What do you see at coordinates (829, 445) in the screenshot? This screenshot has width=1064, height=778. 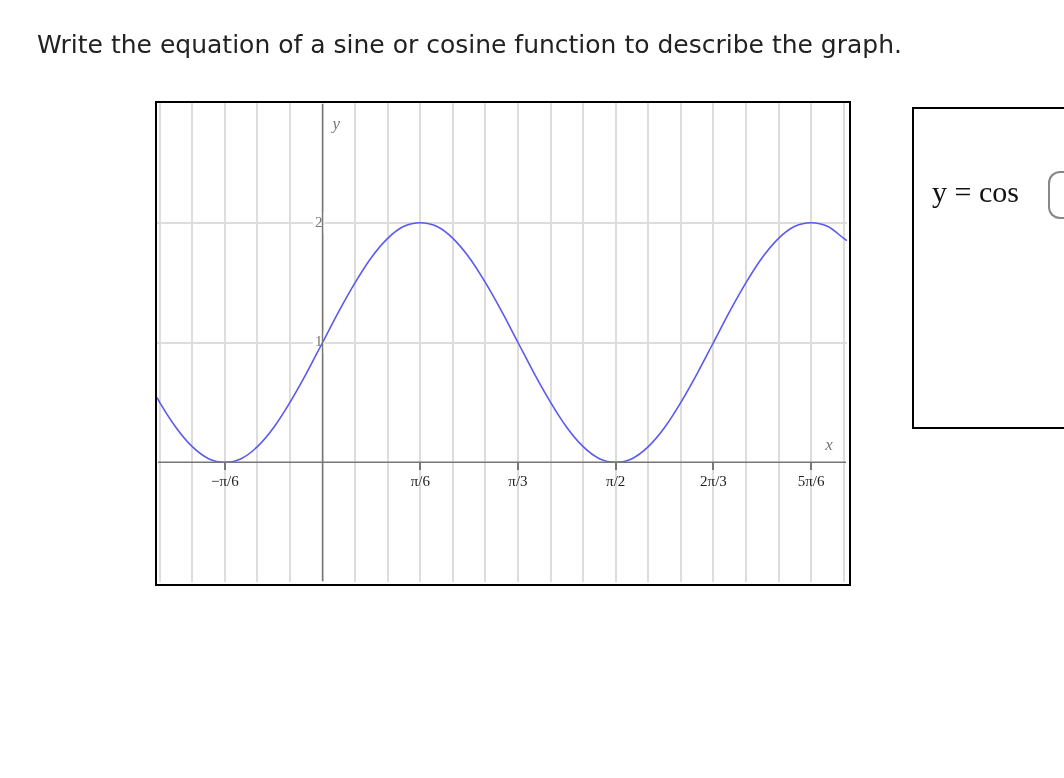 I see `x-axis-title: x` at bounding box center [829, 445].